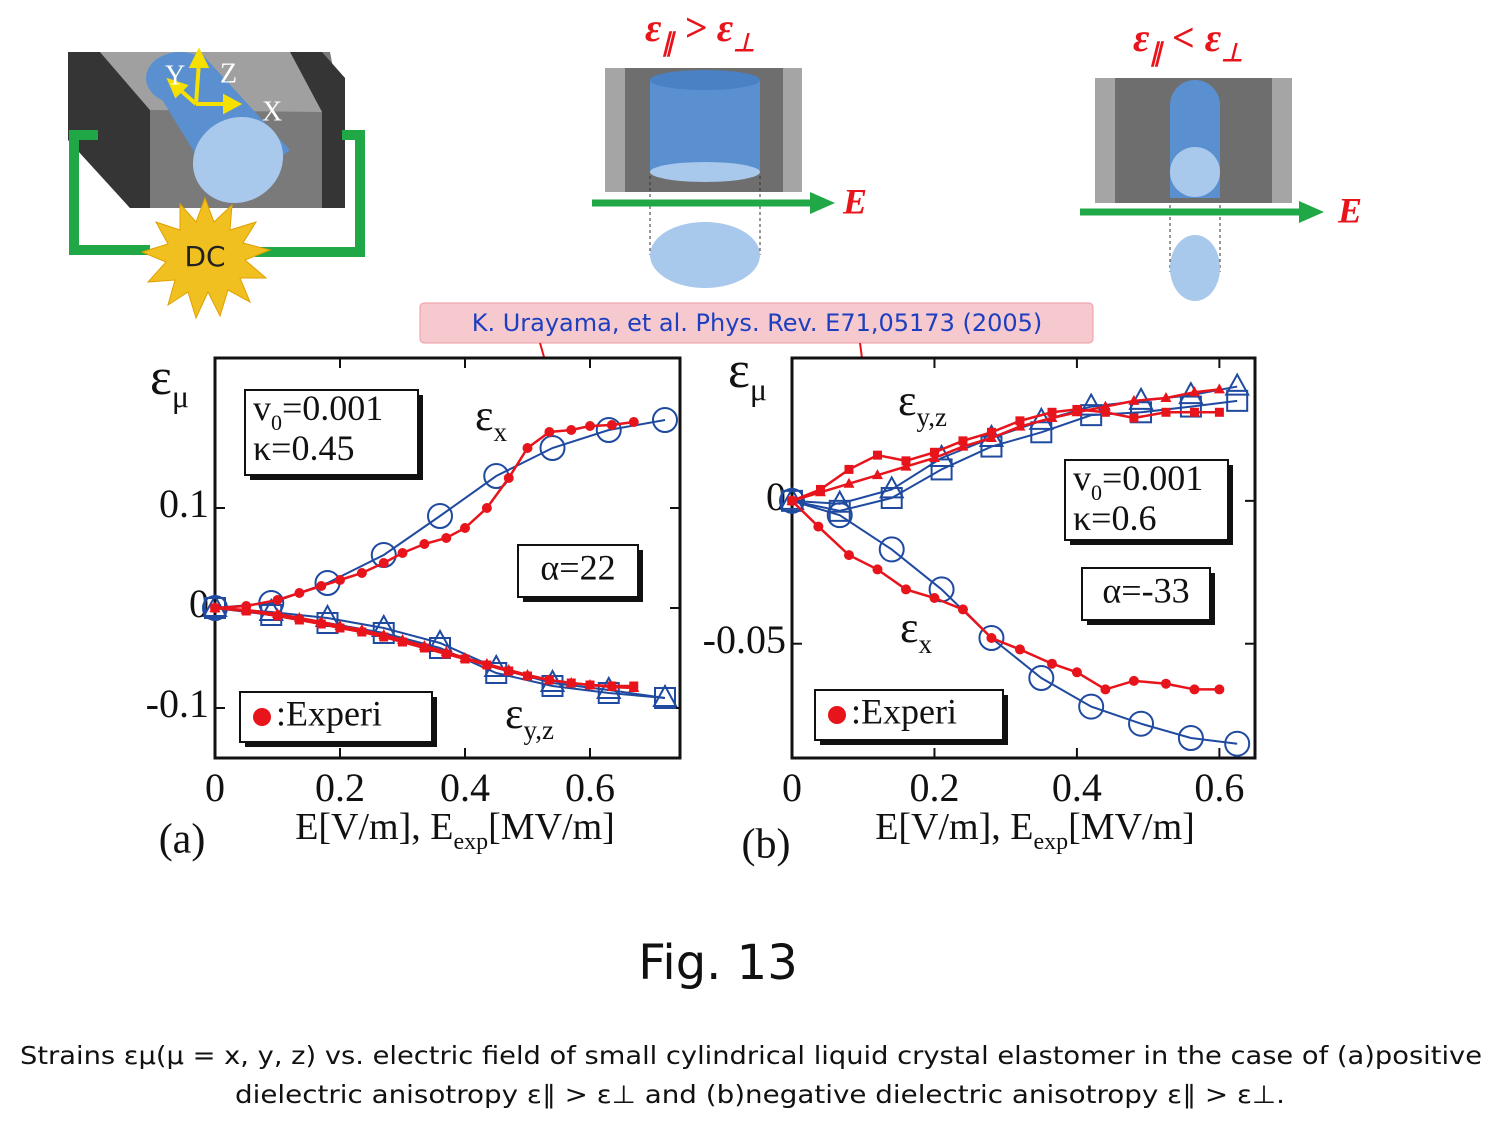 This screenshot has height=1131, width=1500. What do you see at coordinates (1077, 787) in the screenshot?
I see `x-tick-label: 0.4` at bounding box center [1077, 787].